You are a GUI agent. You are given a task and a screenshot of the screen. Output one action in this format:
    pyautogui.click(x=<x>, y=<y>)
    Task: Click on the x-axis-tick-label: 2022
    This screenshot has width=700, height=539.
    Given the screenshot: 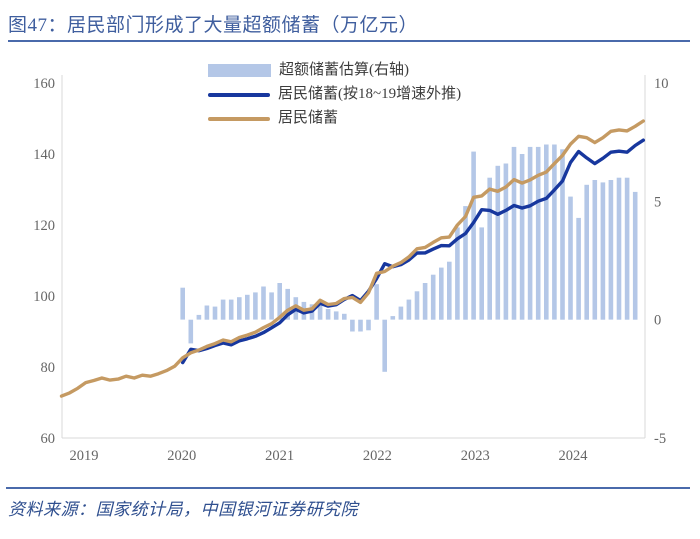 What is the action you would take?
    pyautogui.click(x=377, y=456)
    